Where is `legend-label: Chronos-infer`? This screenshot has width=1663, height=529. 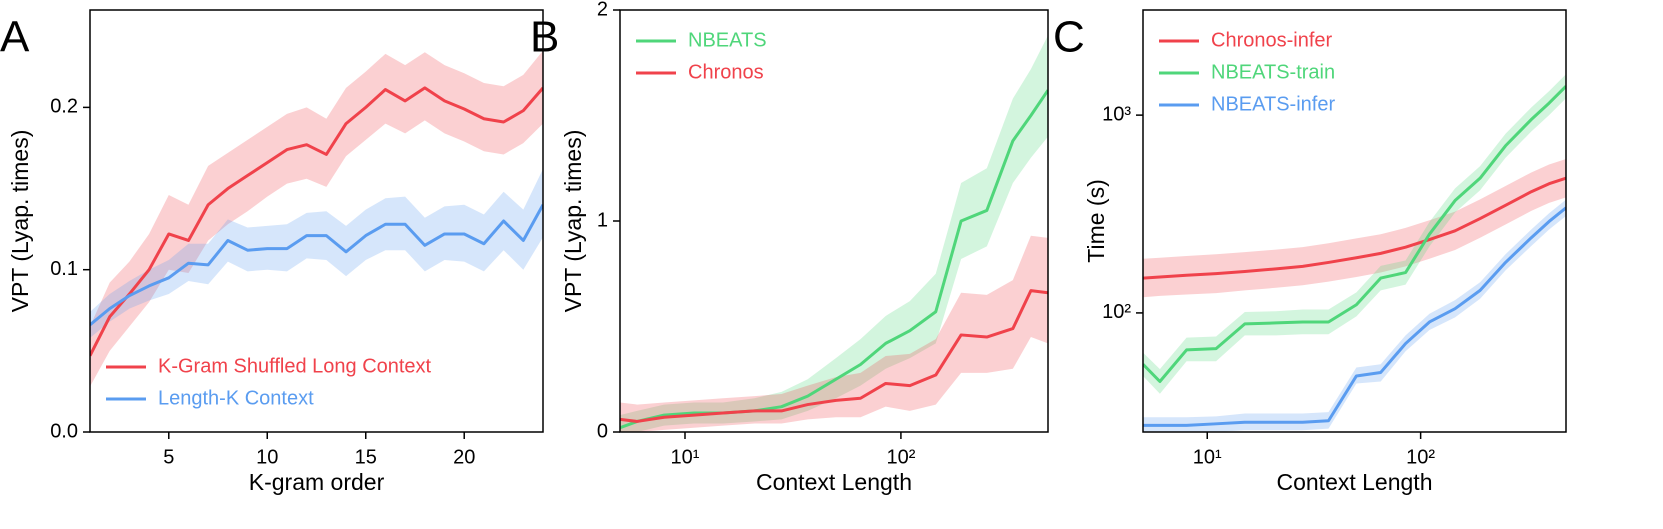 legend-label: Chronos-infer is located at coordinates (1272, 40).